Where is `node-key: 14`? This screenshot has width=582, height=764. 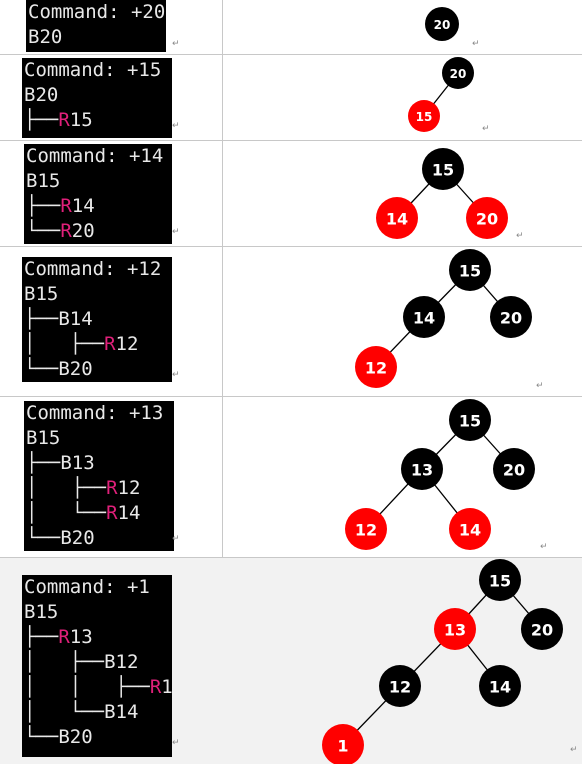
node-key: 14 is located at coordinates (397, 219).